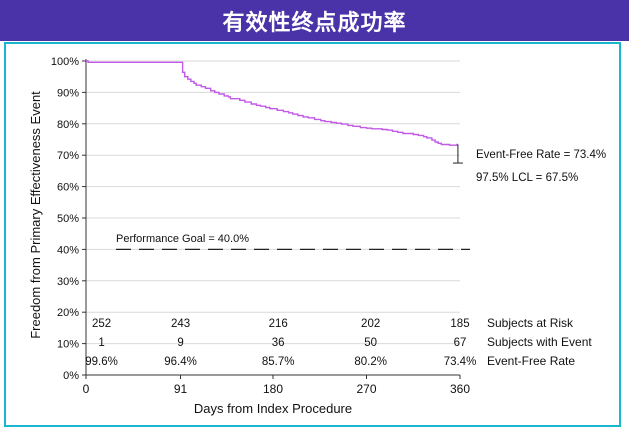  I want to click on risk-table-cell: 96.4%, so click(180, 362).